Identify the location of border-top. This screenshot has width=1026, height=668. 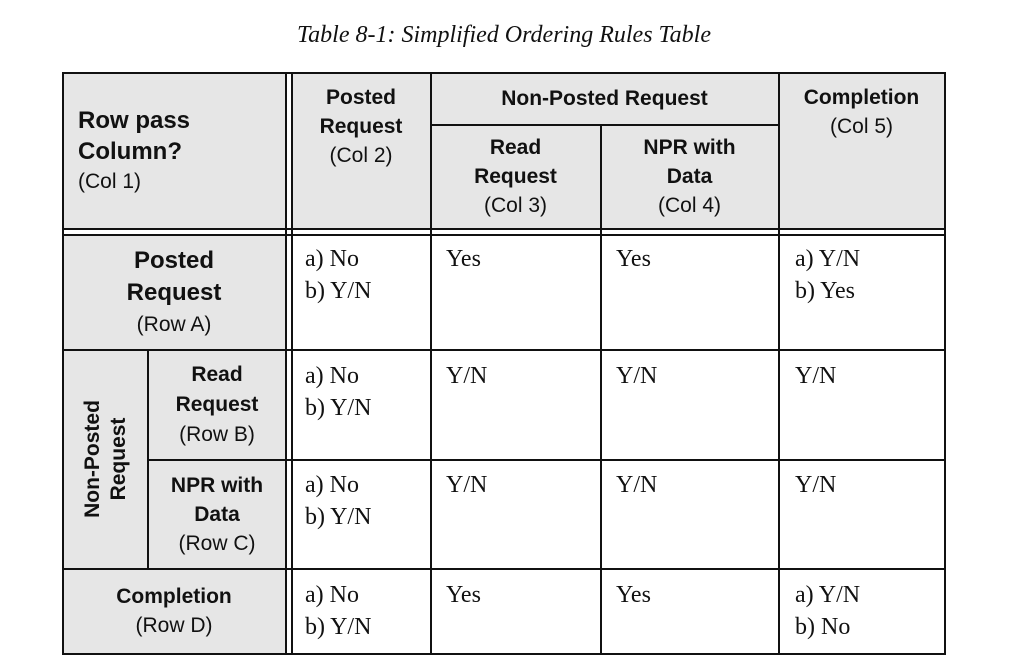
(504, 73).